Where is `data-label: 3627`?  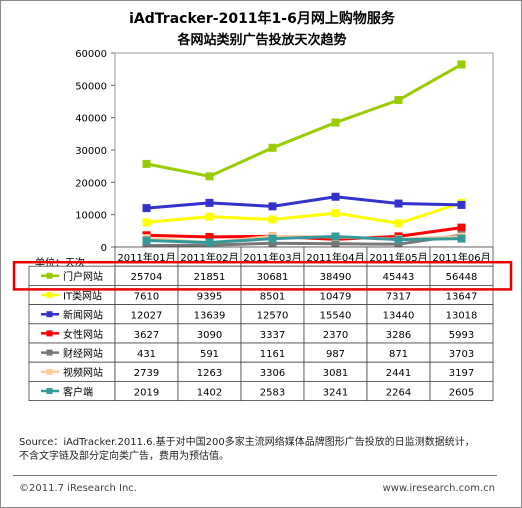
data-label: 3627 is located at coordinates (146, 335).